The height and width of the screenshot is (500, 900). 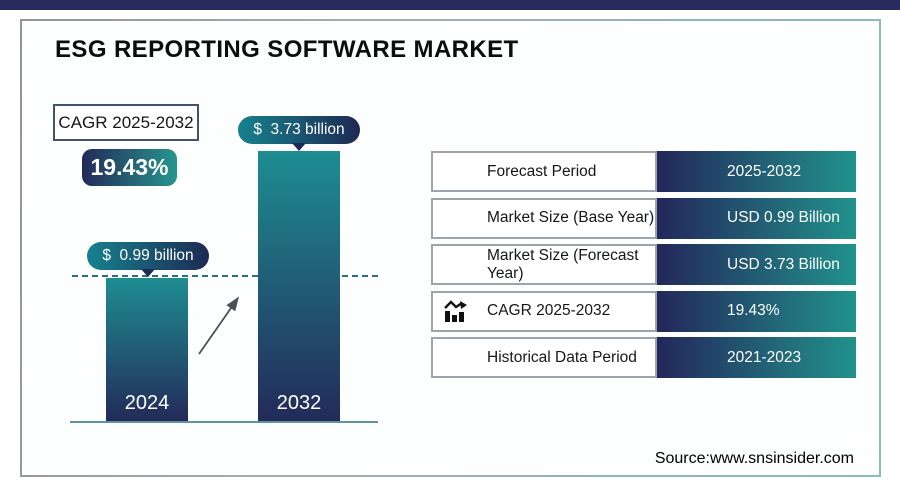 What do you see at coordinates (571, 217) in the screenshot?
I see `table-row-label: Market Size (Base Year)` at bounding box center [571, 217].